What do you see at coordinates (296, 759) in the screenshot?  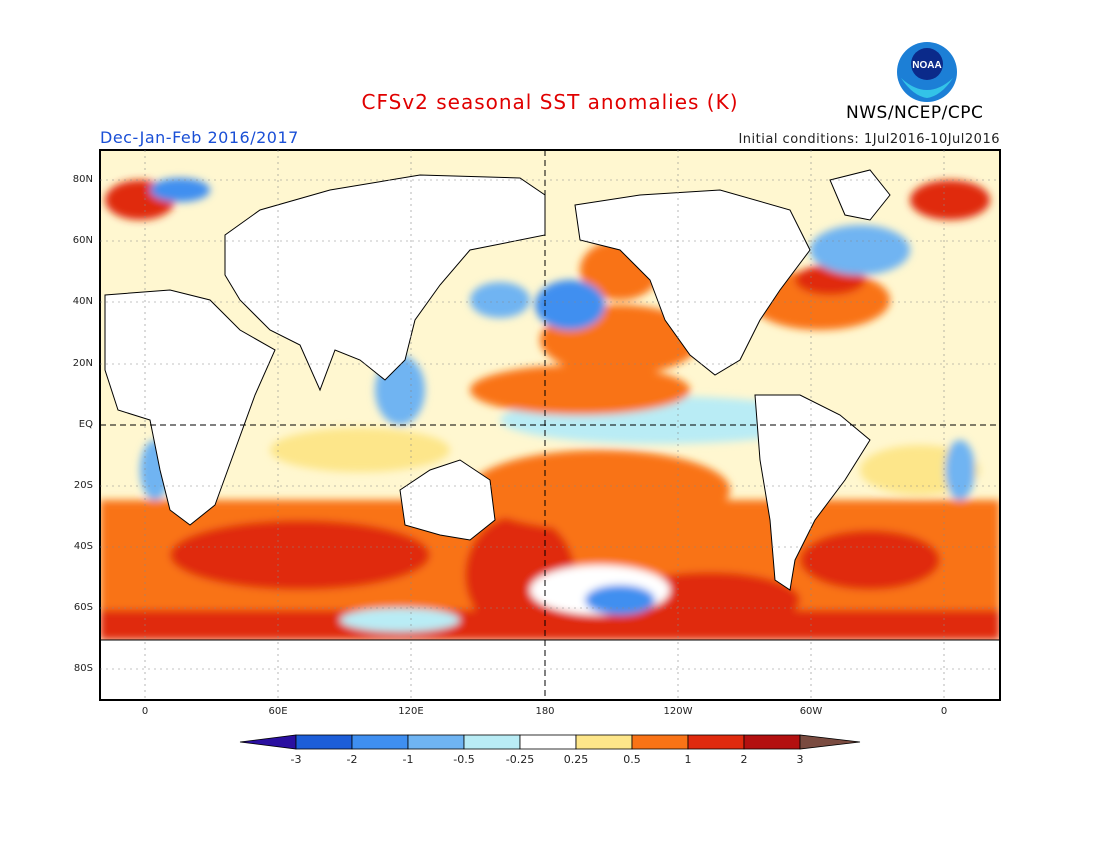 I see `colorbar-label: -3` at bounding box center [296, 759].